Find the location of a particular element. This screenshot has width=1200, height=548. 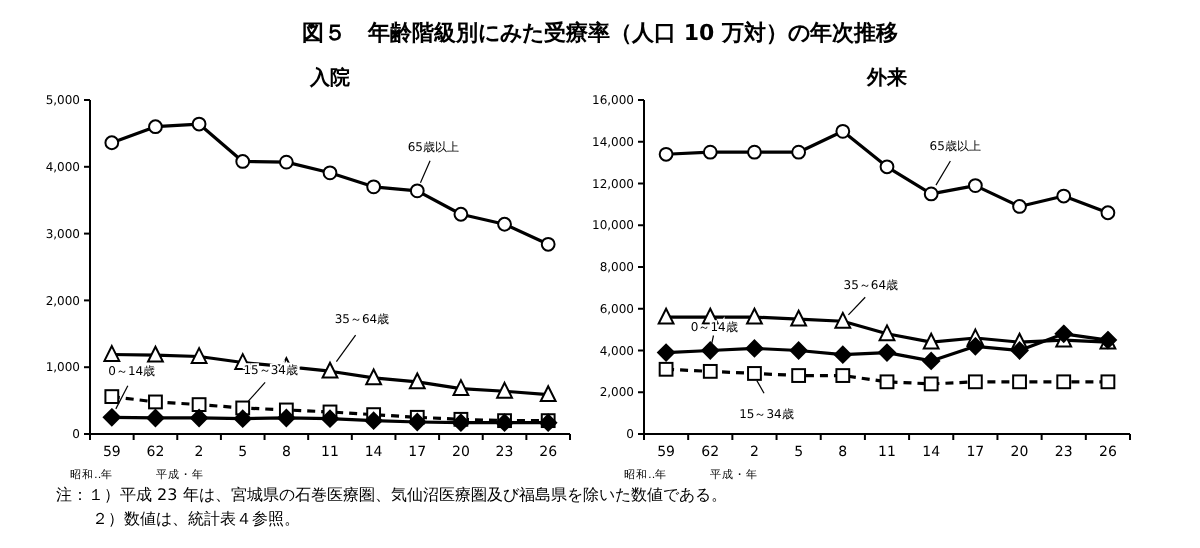

text: 注：１）平成 23 年は、宮城県の石巻医療圏、気仙沼医療圏及び福島県を除いた数値である。 is located at coordinates (391, 495).